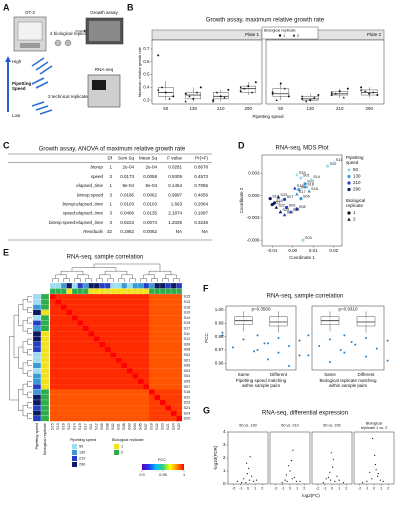 The width and height of the screenshot is (400, 507). What do you see at coordinates (184, 475) in the screenshot?
I see `colorbar-tick-label: 1` at bounding box center [184, 475].